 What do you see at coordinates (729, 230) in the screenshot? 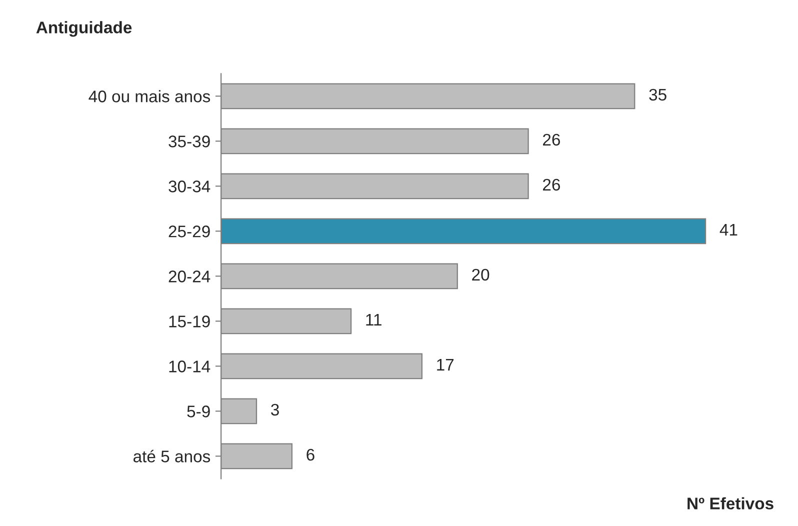
I see `data-label: 41` at bounding box center [729, 230].